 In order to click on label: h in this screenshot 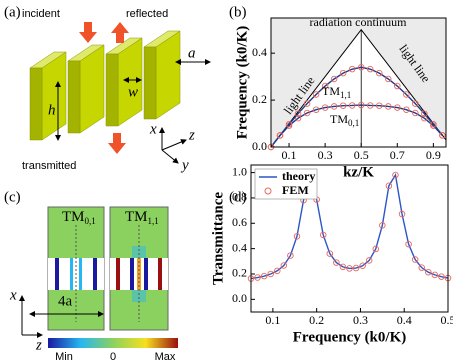, I will do `click(52, 110)`.